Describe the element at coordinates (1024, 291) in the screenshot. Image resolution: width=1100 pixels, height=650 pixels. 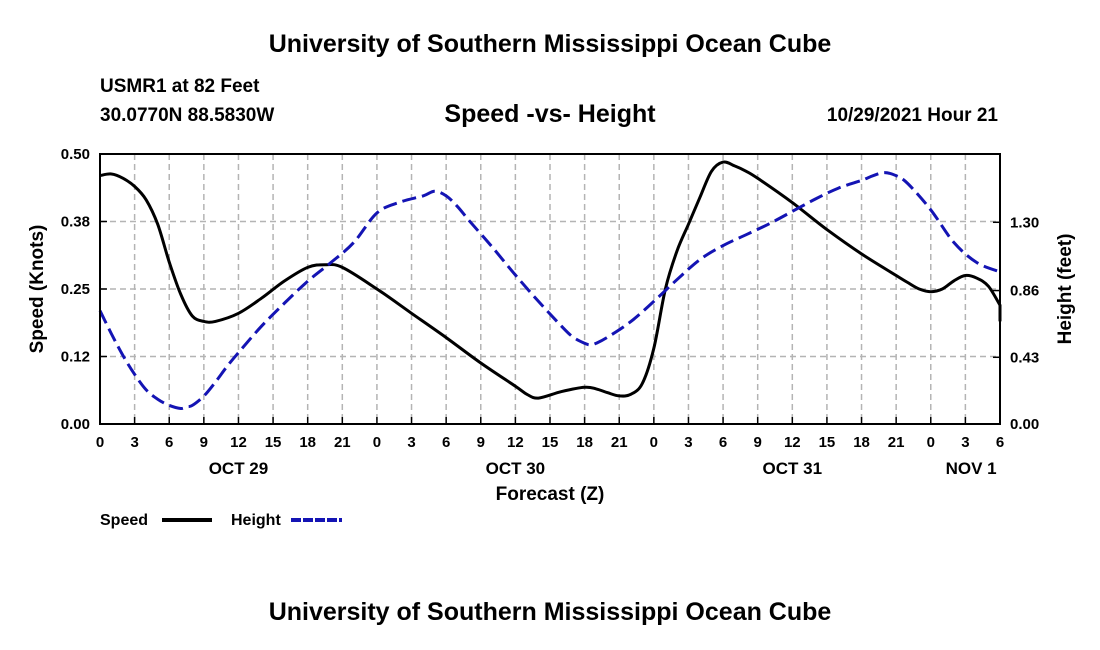
I see `y2-tick-label: 0.86` at that location.